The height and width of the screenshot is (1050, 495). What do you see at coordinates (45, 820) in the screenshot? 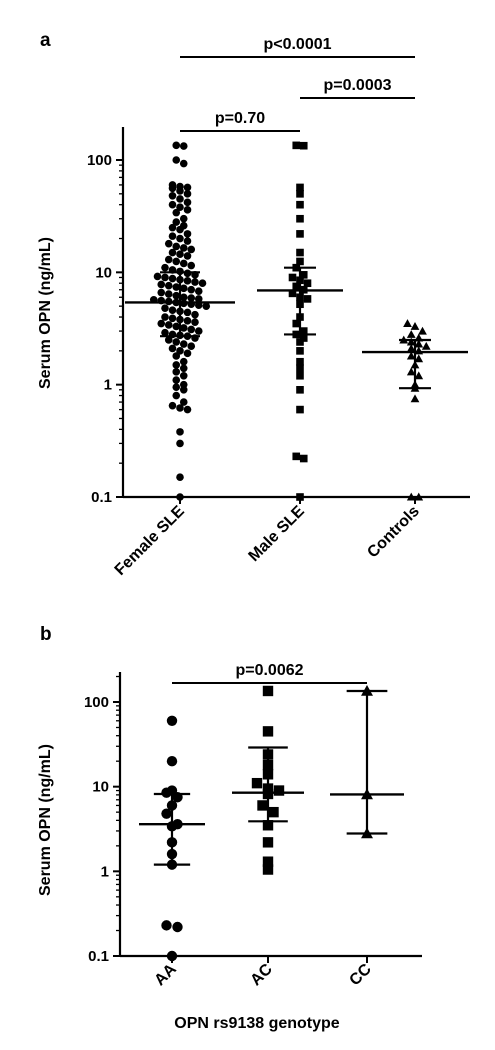
I see `panel-b-y-axis-title: Serum OPN (ng/mL)` at bounding box center [45, 820].